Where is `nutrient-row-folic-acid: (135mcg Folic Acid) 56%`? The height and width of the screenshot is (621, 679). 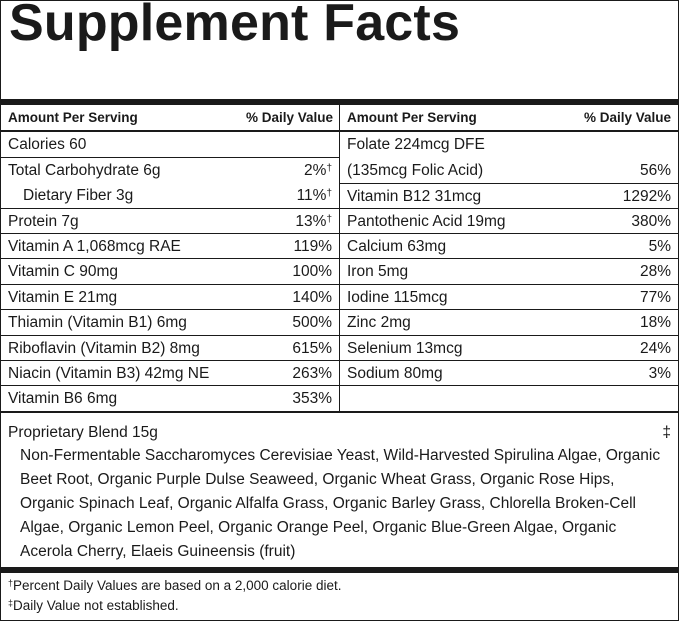 nutrient-row-folic-acid: (135mcg Folic Acid) 56% is located at coordinates (509, 170).